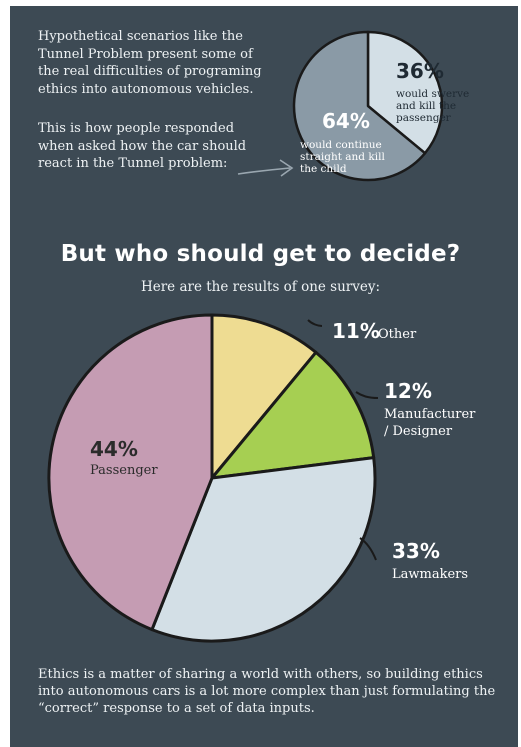 The image size is (521, 747). What do you see at coordinates (260, 254) in the screenshot?
I see `page-headline: But who should get to decide?` at bounding box center [260, 254].